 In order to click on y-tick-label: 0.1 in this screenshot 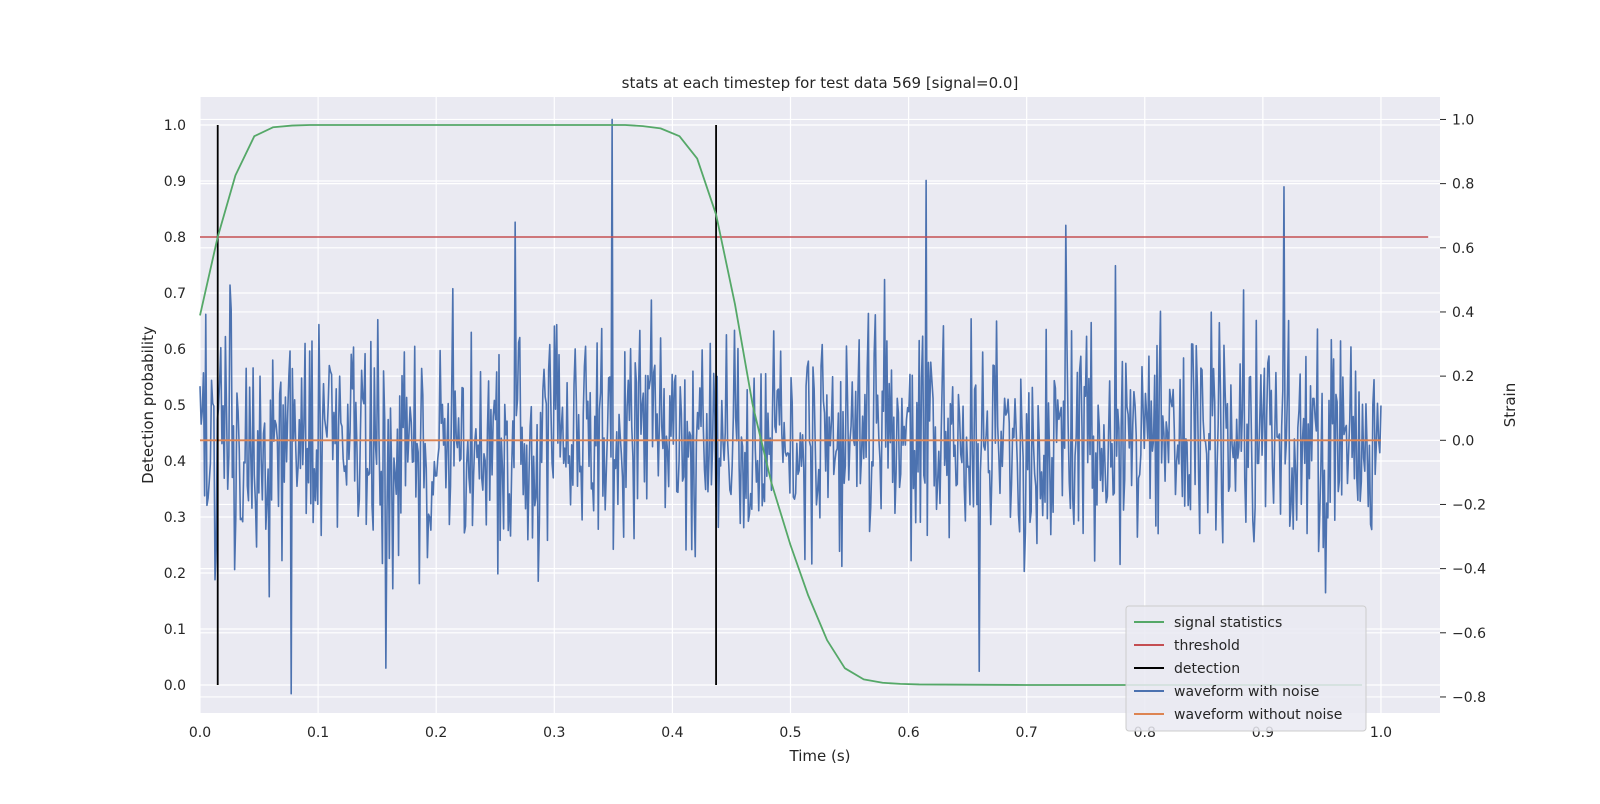, I will do `click(175, 630)`.